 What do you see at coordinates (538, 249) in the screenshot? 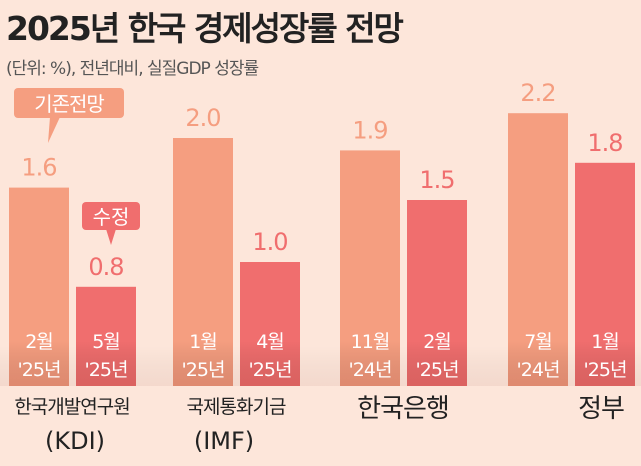
I see `bar-previous` at bounding box center [538, 249].